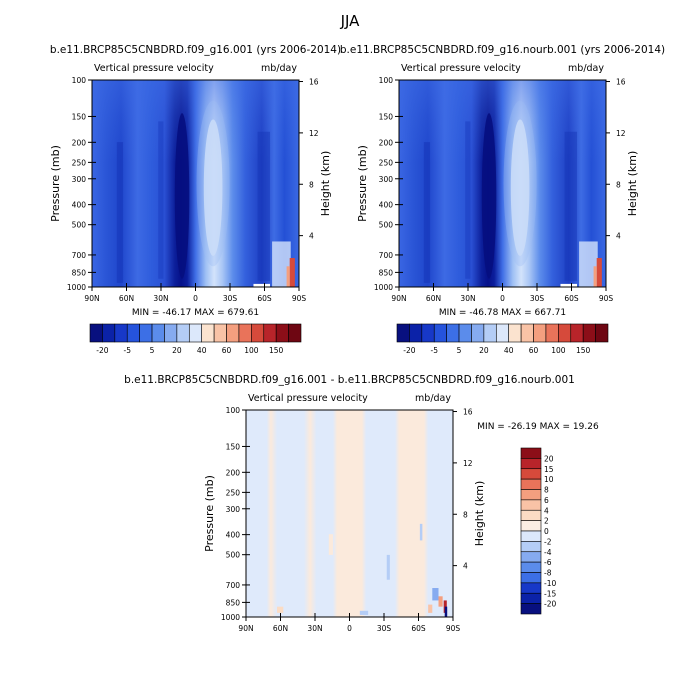 The image size is (700, 700). What do you see at coordinates (538, 427) in the screenshot?
I see `min-max-stats: MIN = -26.19 MAX = 19.26` at bounding box center [538, 427].